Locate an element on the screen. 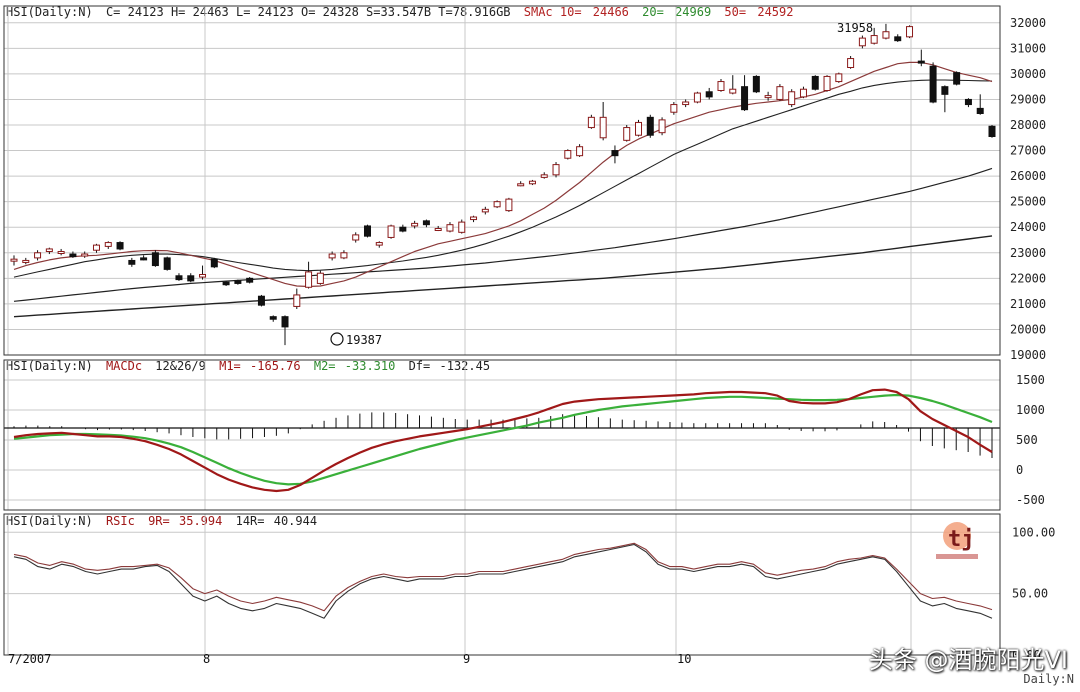 This screenshot has height=692, width=1080. price-ytick-label: 20000 is located at coordinates (1028, 329).